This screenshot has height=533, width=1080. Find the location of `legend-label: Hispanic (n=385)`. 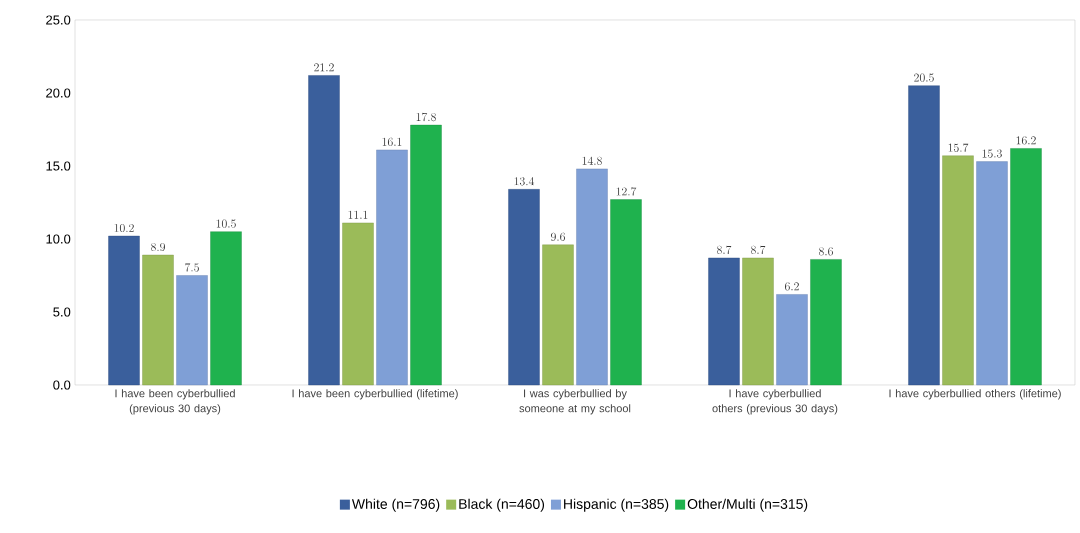

legend-label: Hispanic (n=385) is located at coordinates (616, 505).